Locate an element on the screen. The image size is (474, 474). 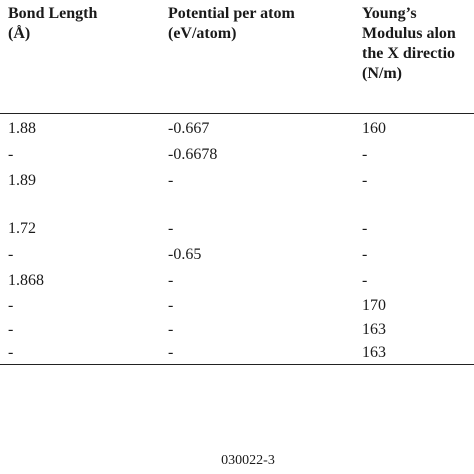
page-footer-id: 030022-3 is located at coordinates (248, 460).